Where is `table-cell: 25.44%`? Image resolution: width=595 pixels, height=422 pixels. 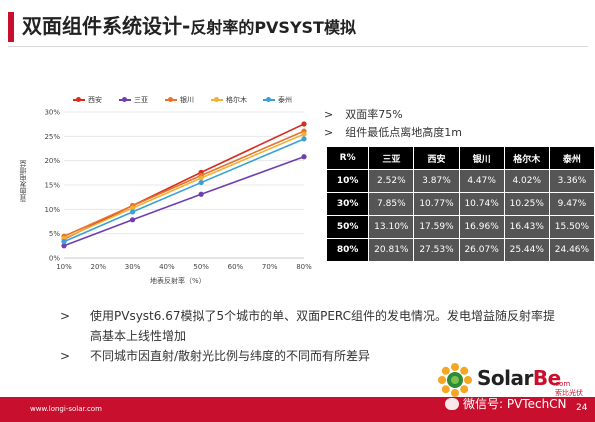
table-cell: 25.44% is located at coordinates (526, 250).